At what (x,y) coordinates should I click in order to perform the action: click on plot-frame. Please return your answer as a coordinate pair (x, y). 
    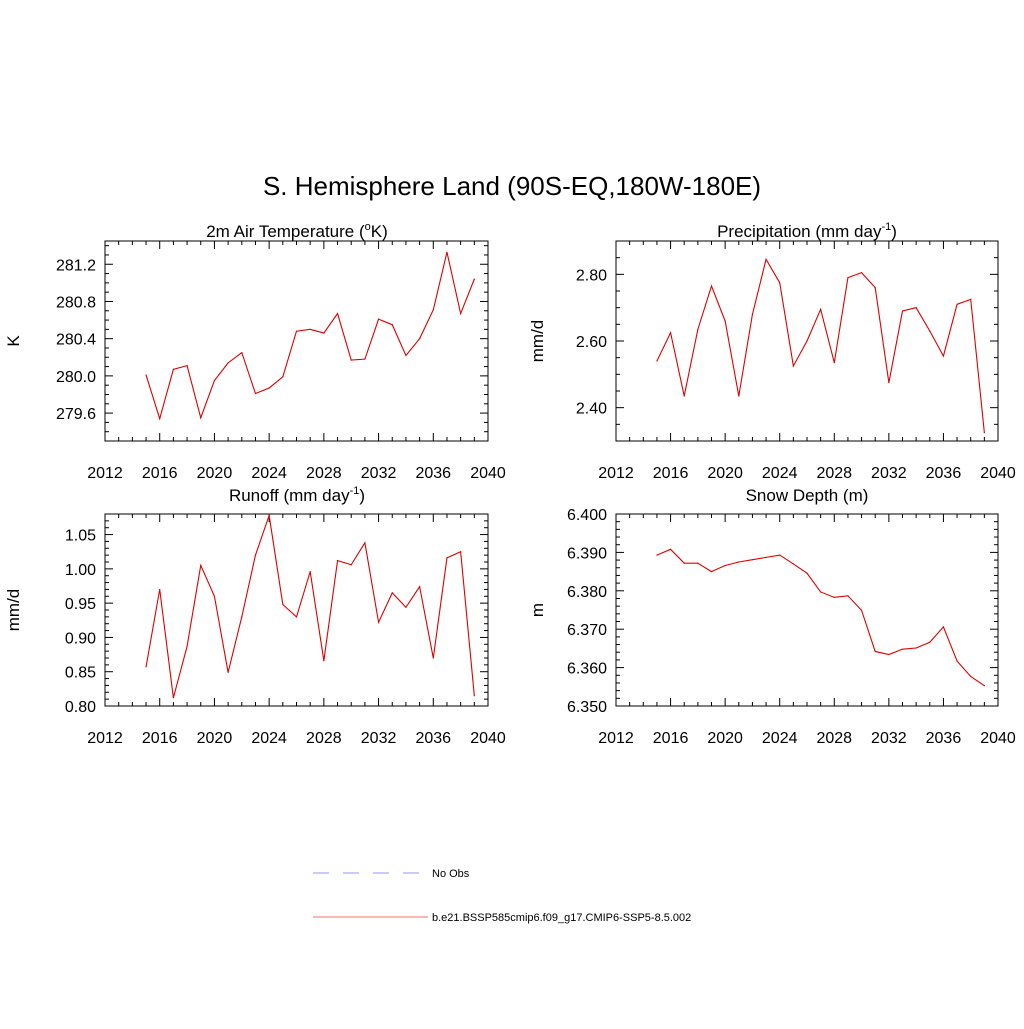
    Looking at the image, I should click on (807, 610).